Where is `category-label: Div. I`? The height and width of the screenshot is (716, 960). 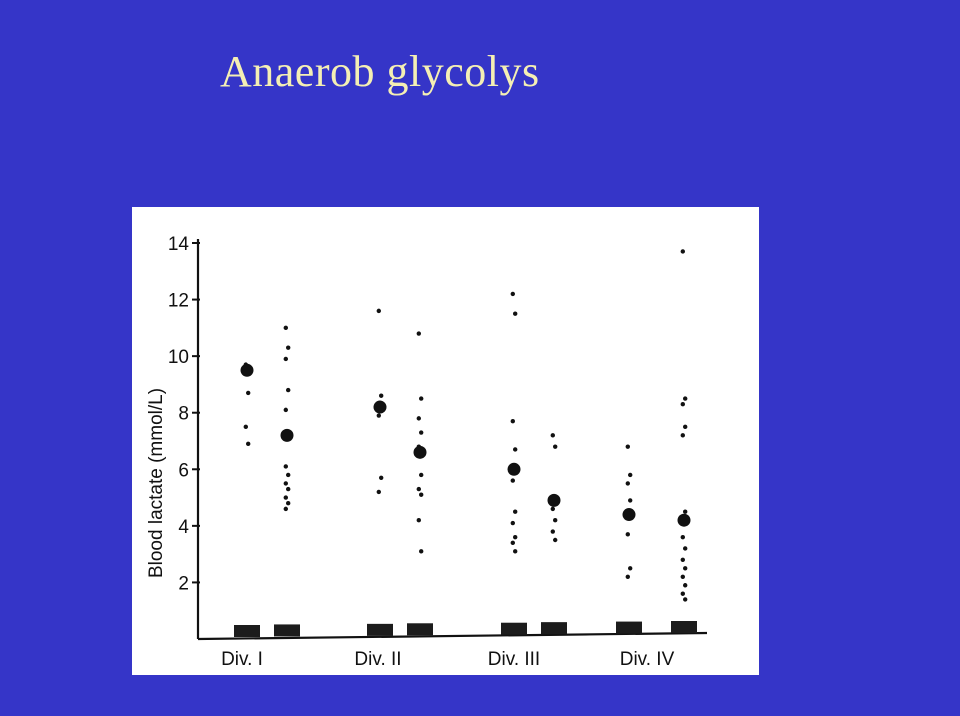 category-label: Div. I is located at coordinates (242, 659).